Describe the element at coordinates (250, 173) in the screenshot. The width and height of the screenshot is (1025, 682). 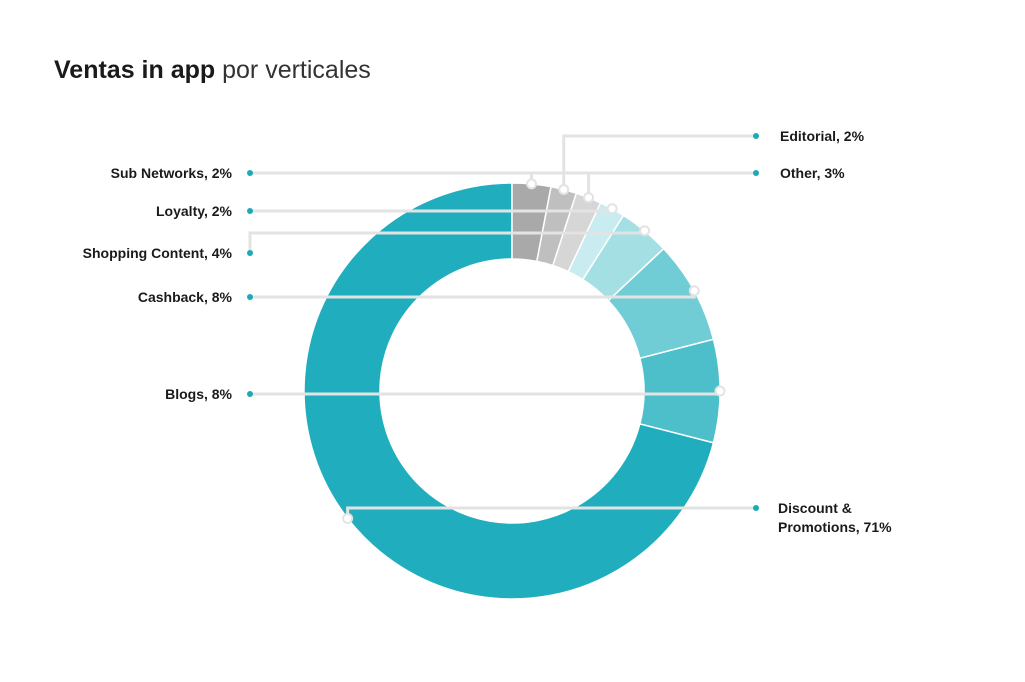
I see `label-dot-sub-networks` at that location.